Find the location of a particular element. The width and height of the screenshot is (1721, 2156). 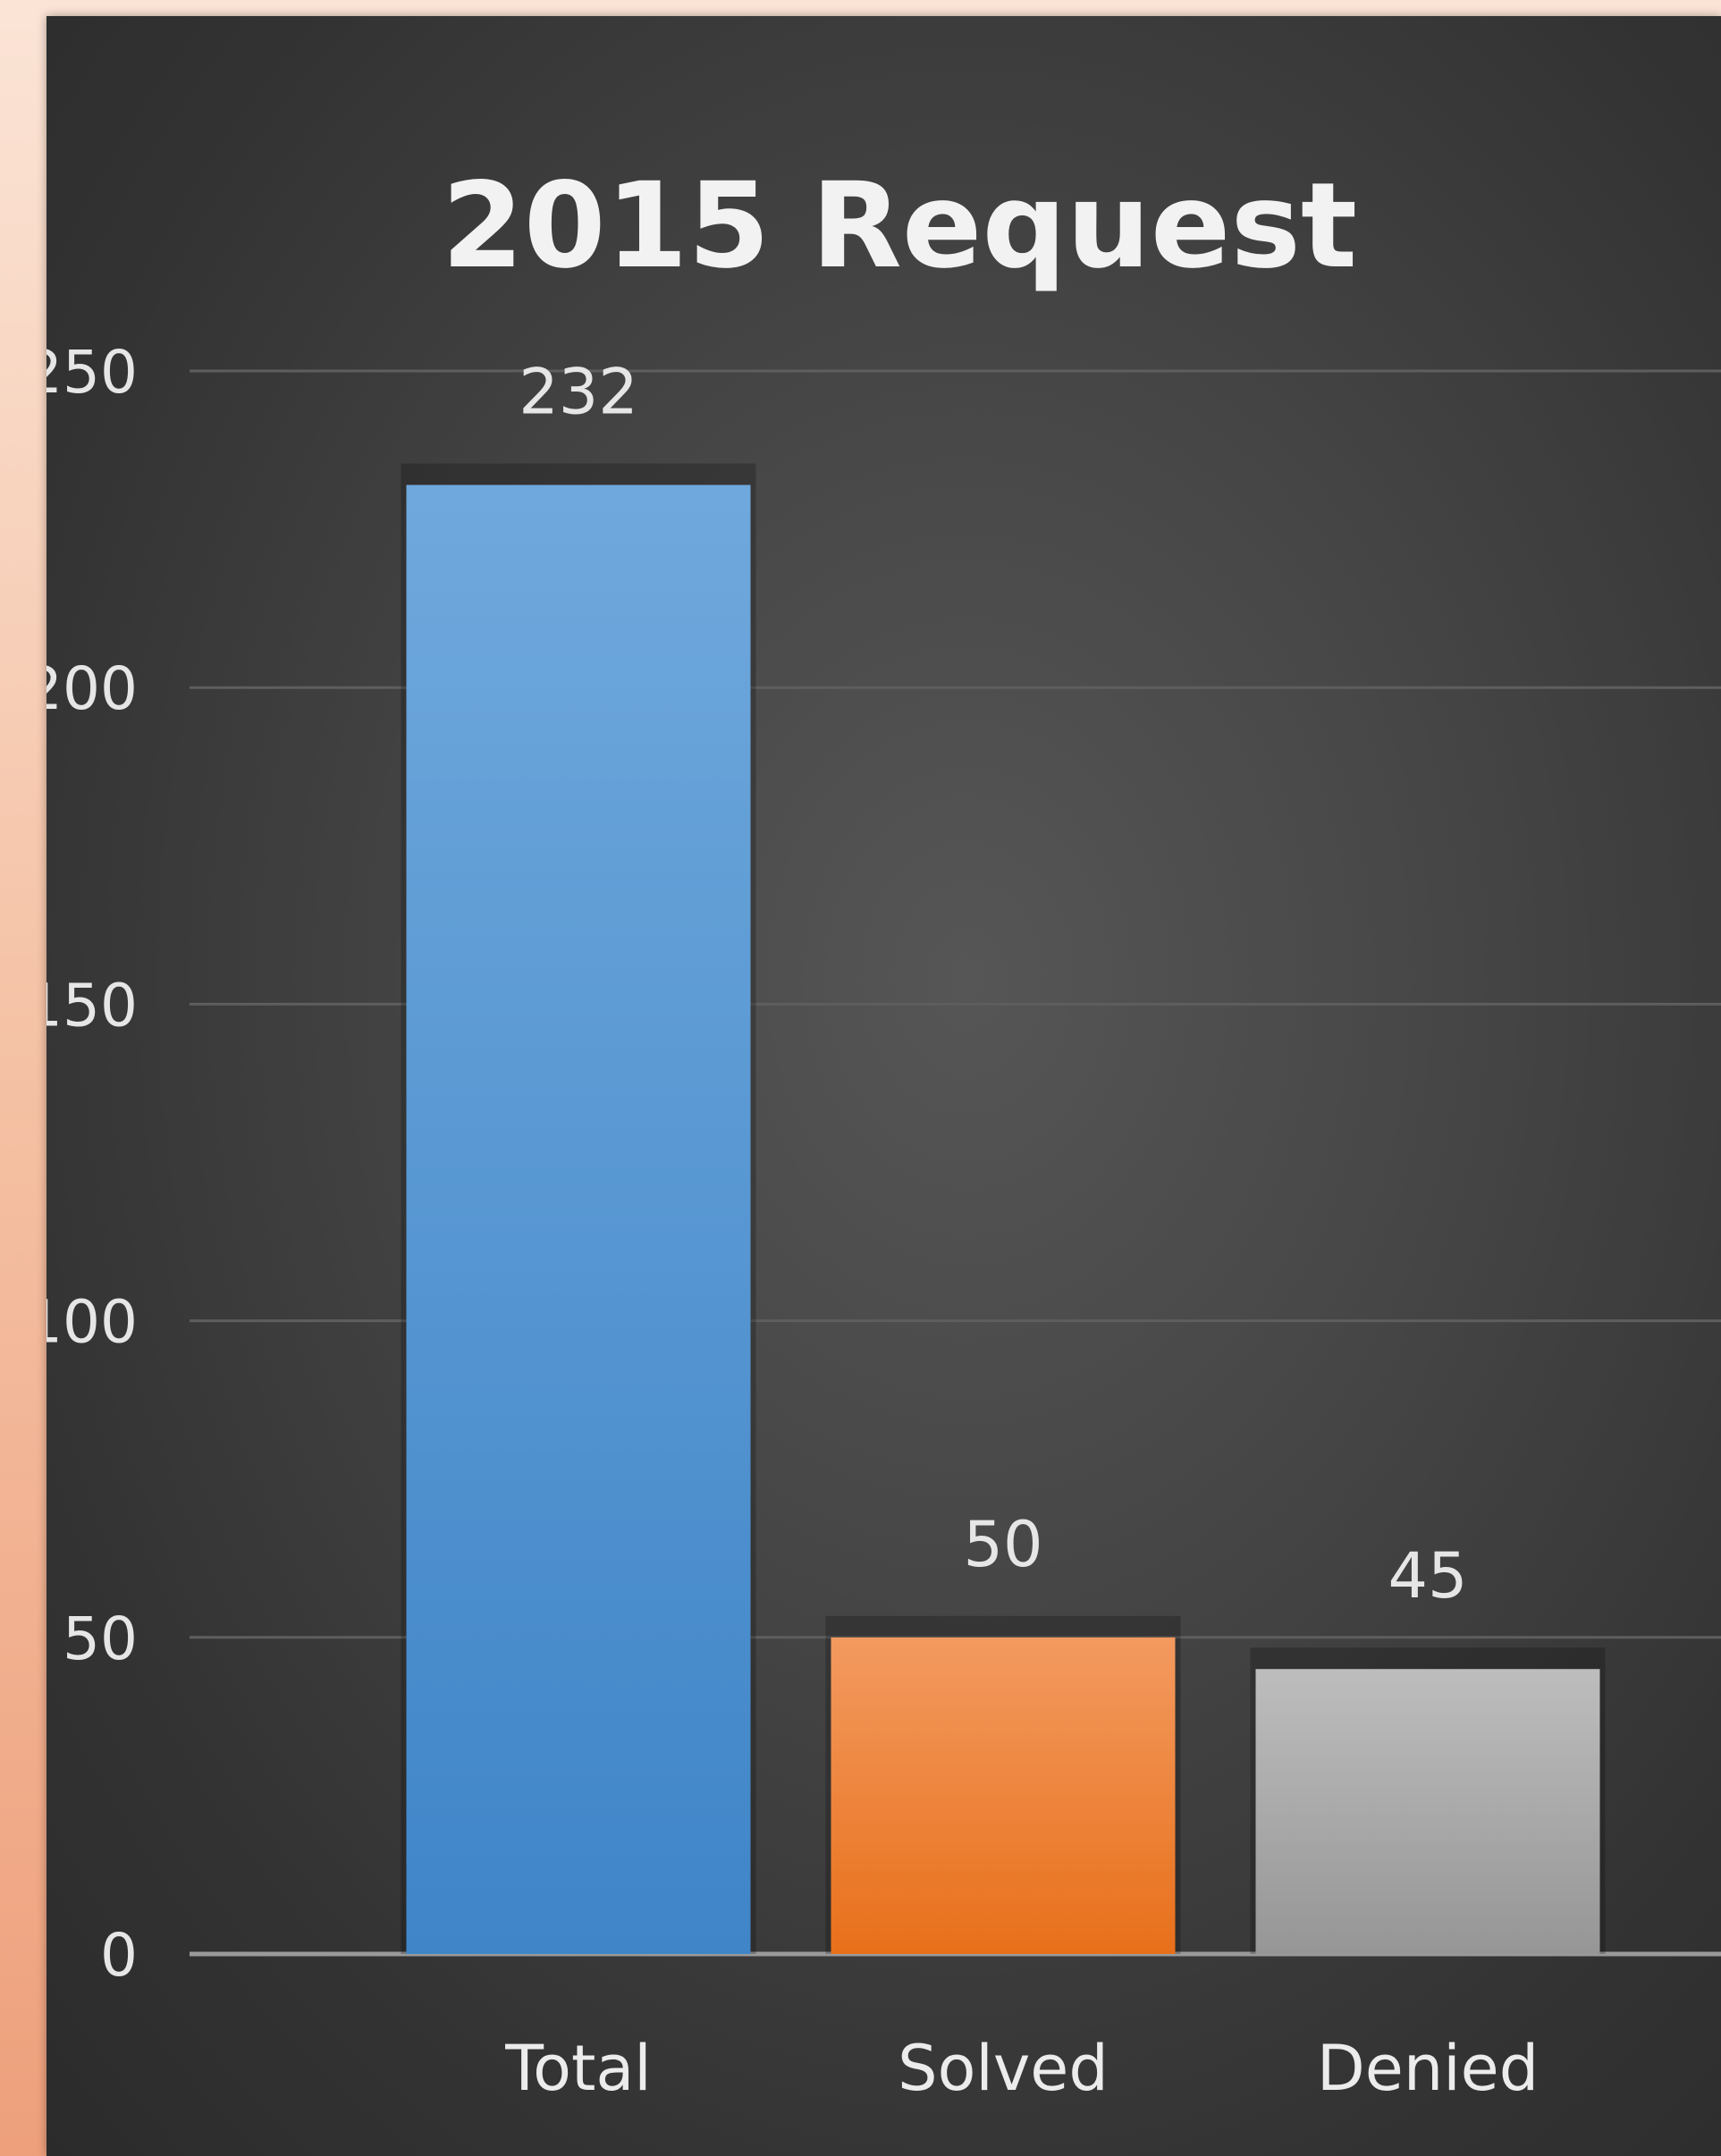

data-label-denied: 45 is located at coordinates (1427, 1576).